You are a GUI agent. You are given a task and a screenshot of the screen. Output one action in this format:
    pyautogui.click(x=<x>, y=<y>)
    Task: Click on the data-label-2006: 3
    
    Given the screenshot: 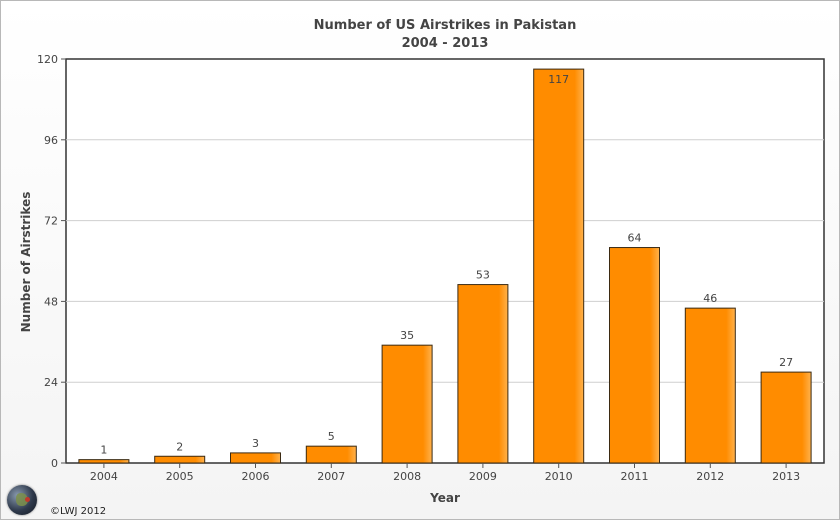 What is the action you would take?
    pyautogui.click(x=255, y=443)
    